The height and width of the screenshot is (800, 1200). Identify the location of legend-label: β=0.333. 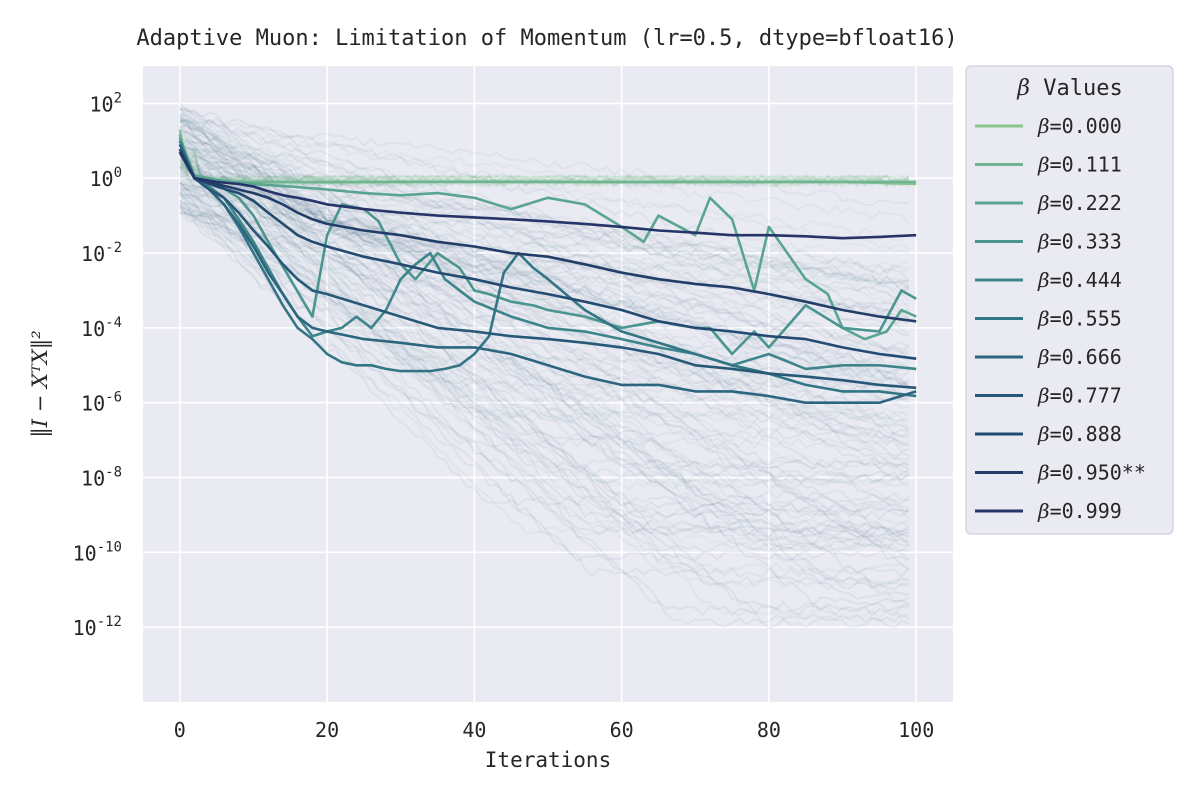
(1079, 242).